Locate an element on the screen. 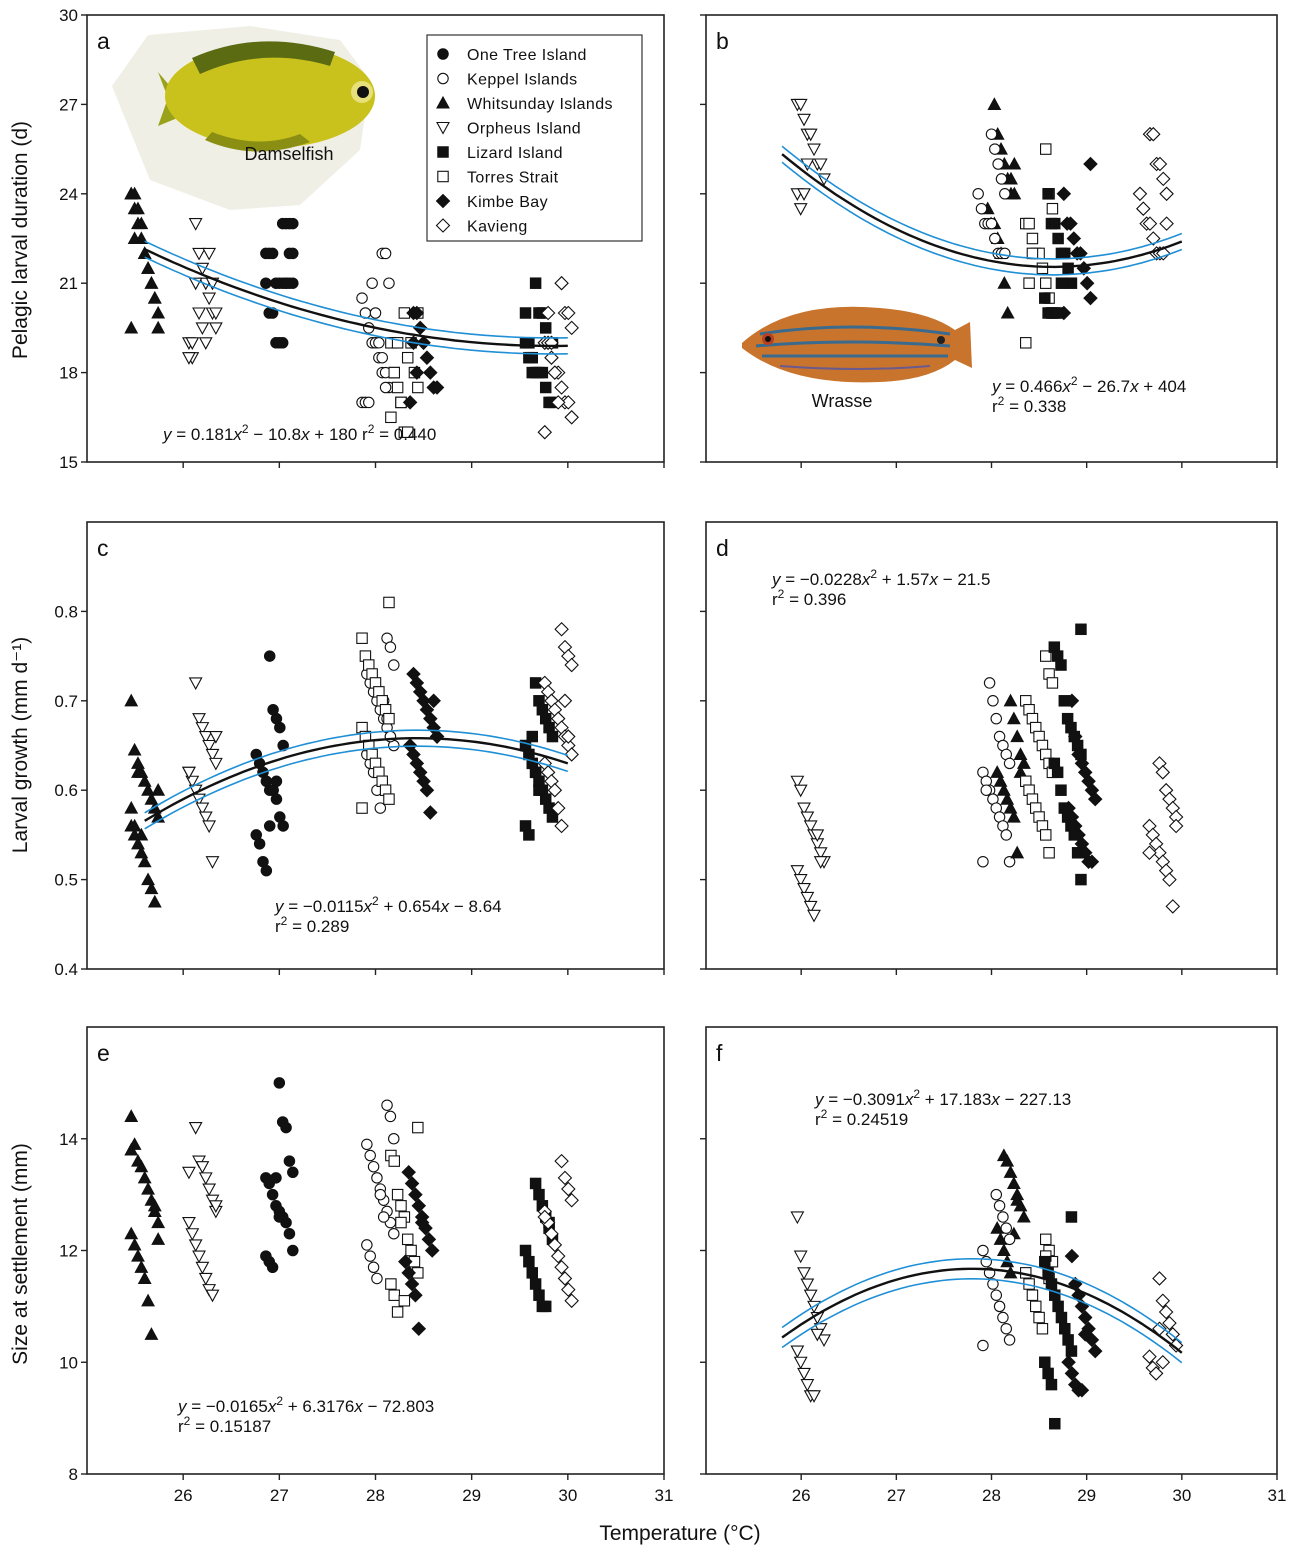 The height and width of the screenshot is (1552, 1301). equation-line-2: r2 = 0.24519 is located at coordinates (861, 1118).